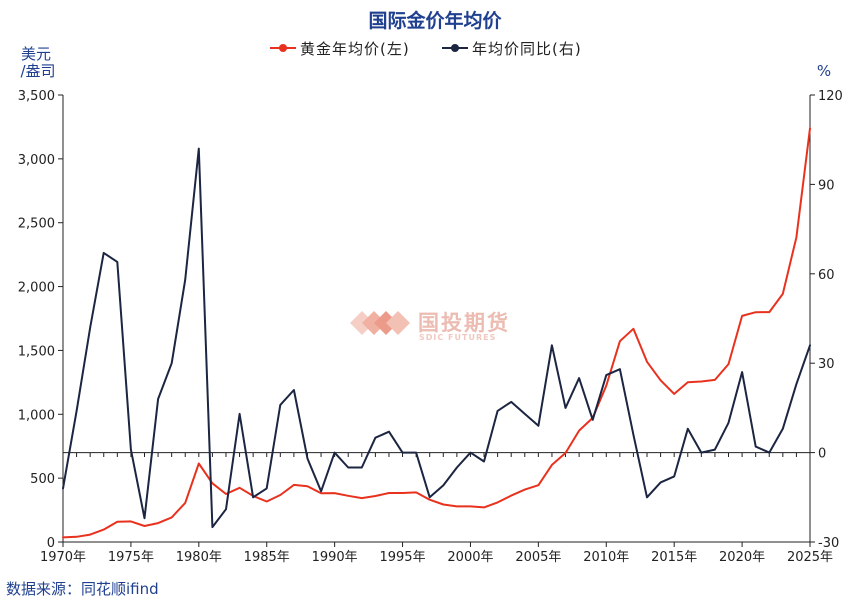 The height and width of the screenshot is (603, 854). I want to click on right-tick-label: 120, so click(830, 96).